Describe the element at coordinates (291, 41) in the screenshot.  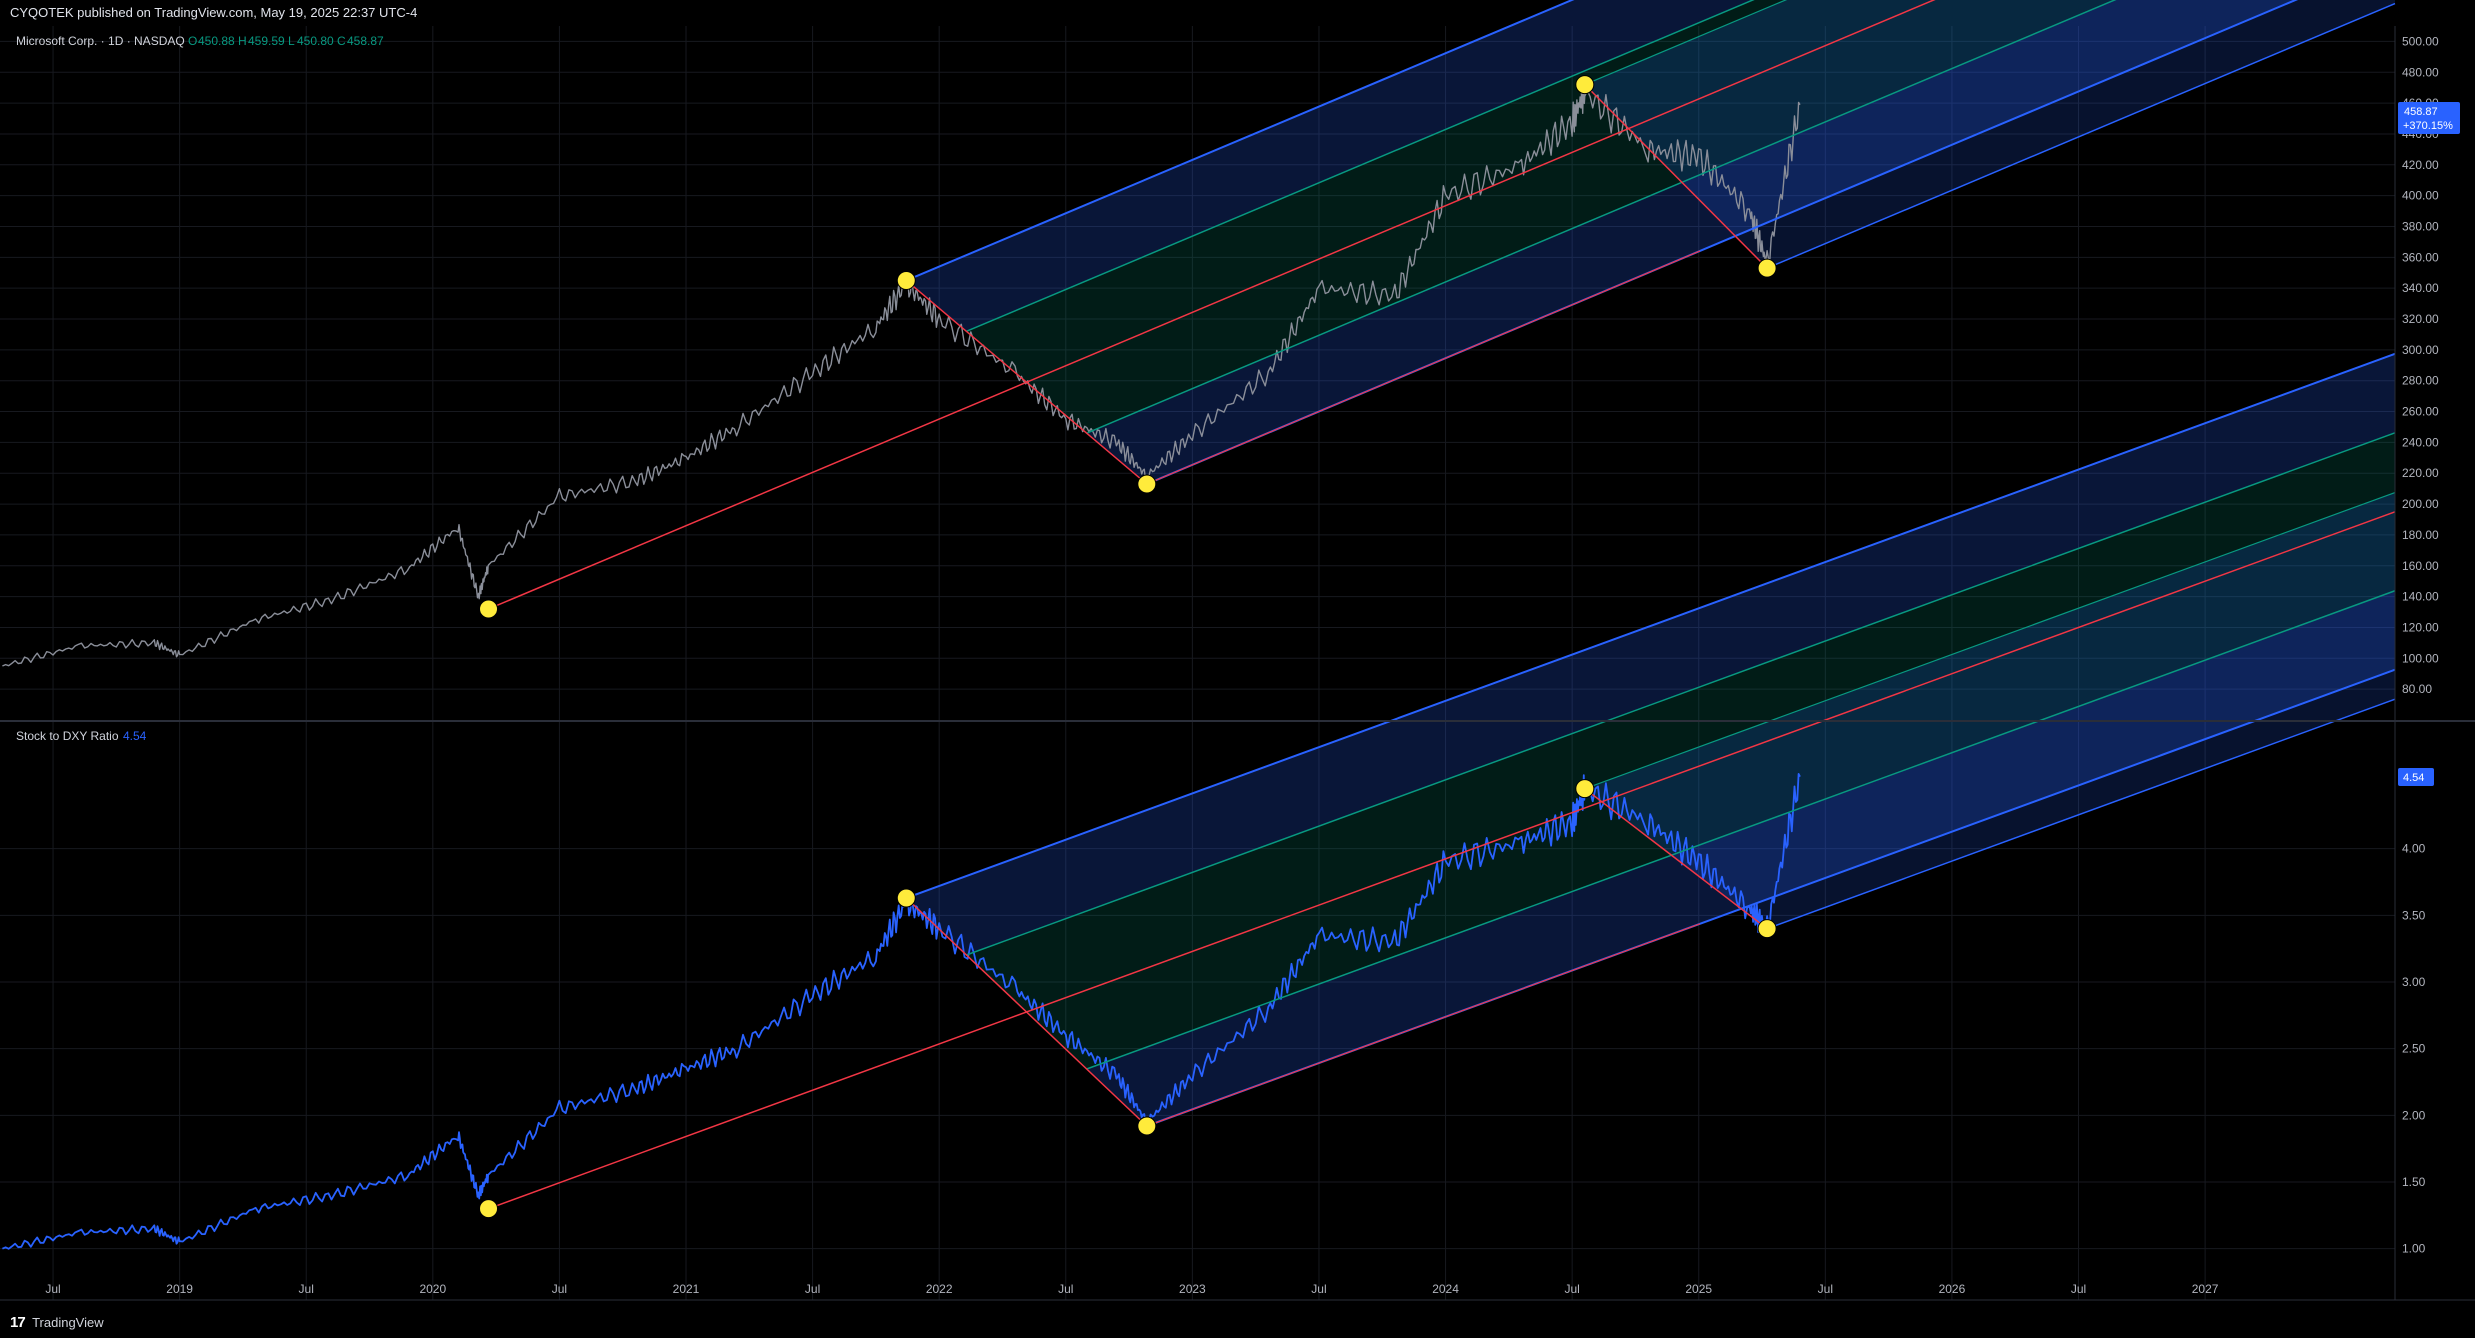
I see `ohlc-low-label: L` at that location.